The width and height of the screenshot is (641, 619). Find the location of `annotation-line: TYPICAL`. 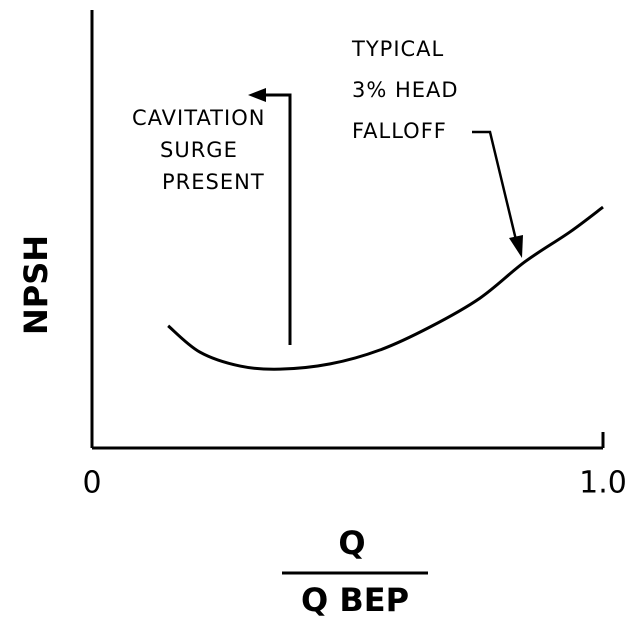

annotation-line: TYPICAL is located at coordinates (397, 49).